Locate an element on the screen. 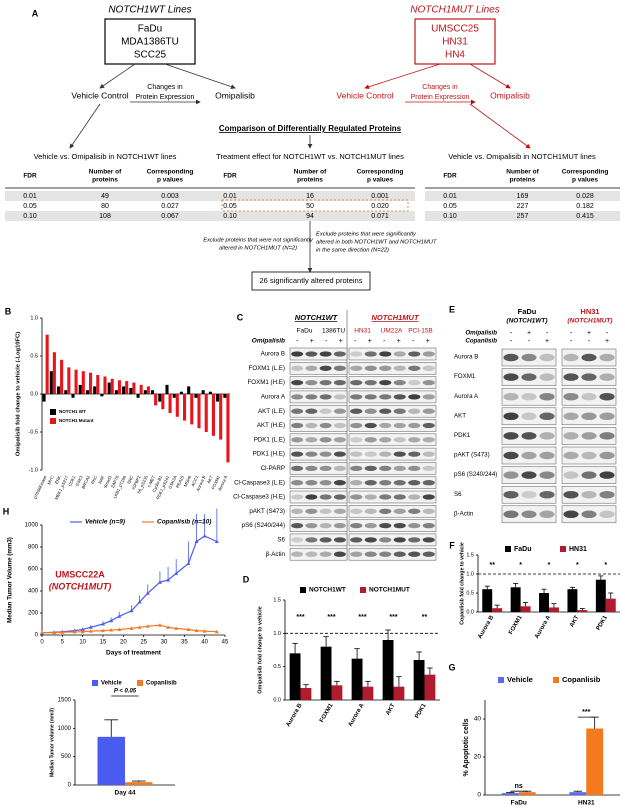 The width and height of the screenshot is (625, 810). table-header: FDR is located at coordinates (230, 176).